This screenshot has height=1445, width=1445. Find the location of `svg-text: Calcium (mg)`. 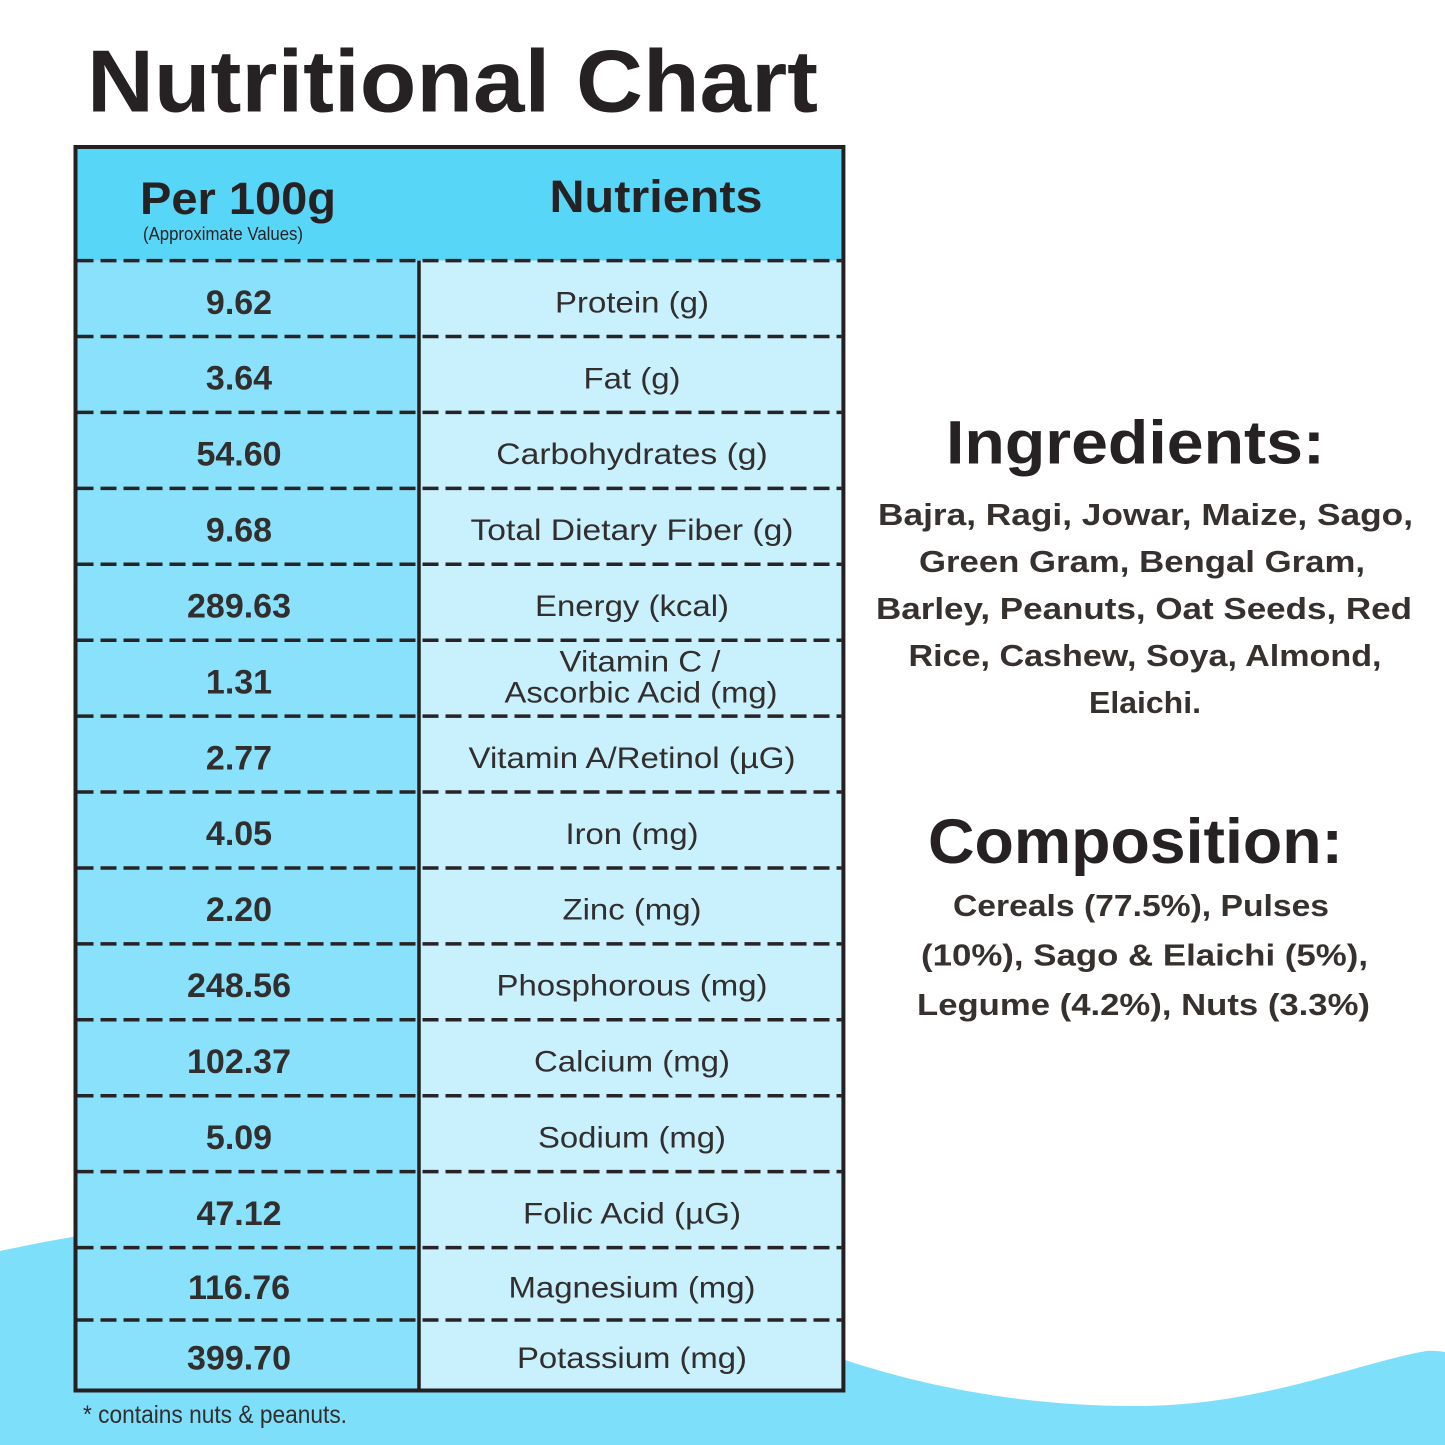

svg-text: Calcium (mg) is located at coordinates (632, 1062).